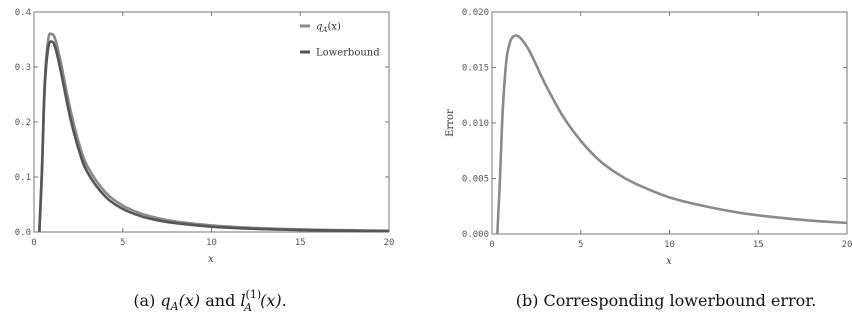  I want to click on chart-a-legend: qA(x) Lowerbound, so click(340, 40).